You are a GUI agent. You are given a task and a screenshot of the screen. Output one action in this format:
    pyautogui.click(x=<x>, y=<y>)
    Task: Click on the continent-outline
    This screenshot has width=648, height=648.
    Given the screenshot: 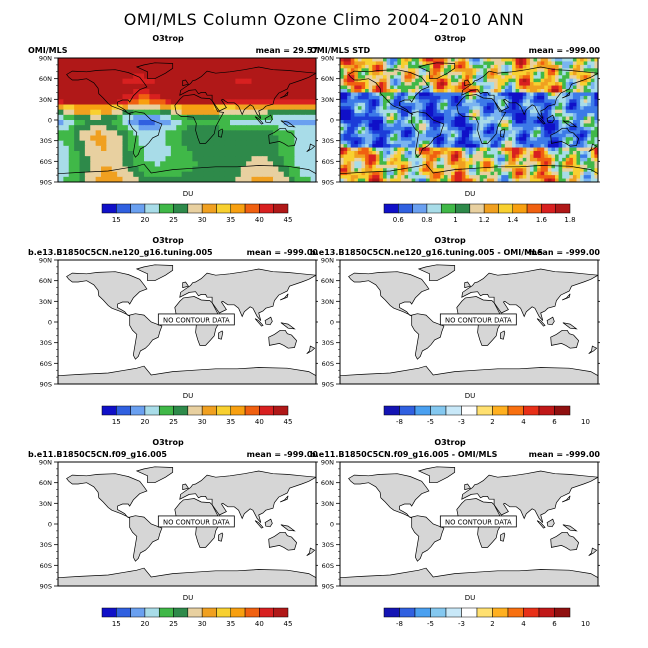 What is the action you would take?
    pyautogui.click(x=541, y=322)
    